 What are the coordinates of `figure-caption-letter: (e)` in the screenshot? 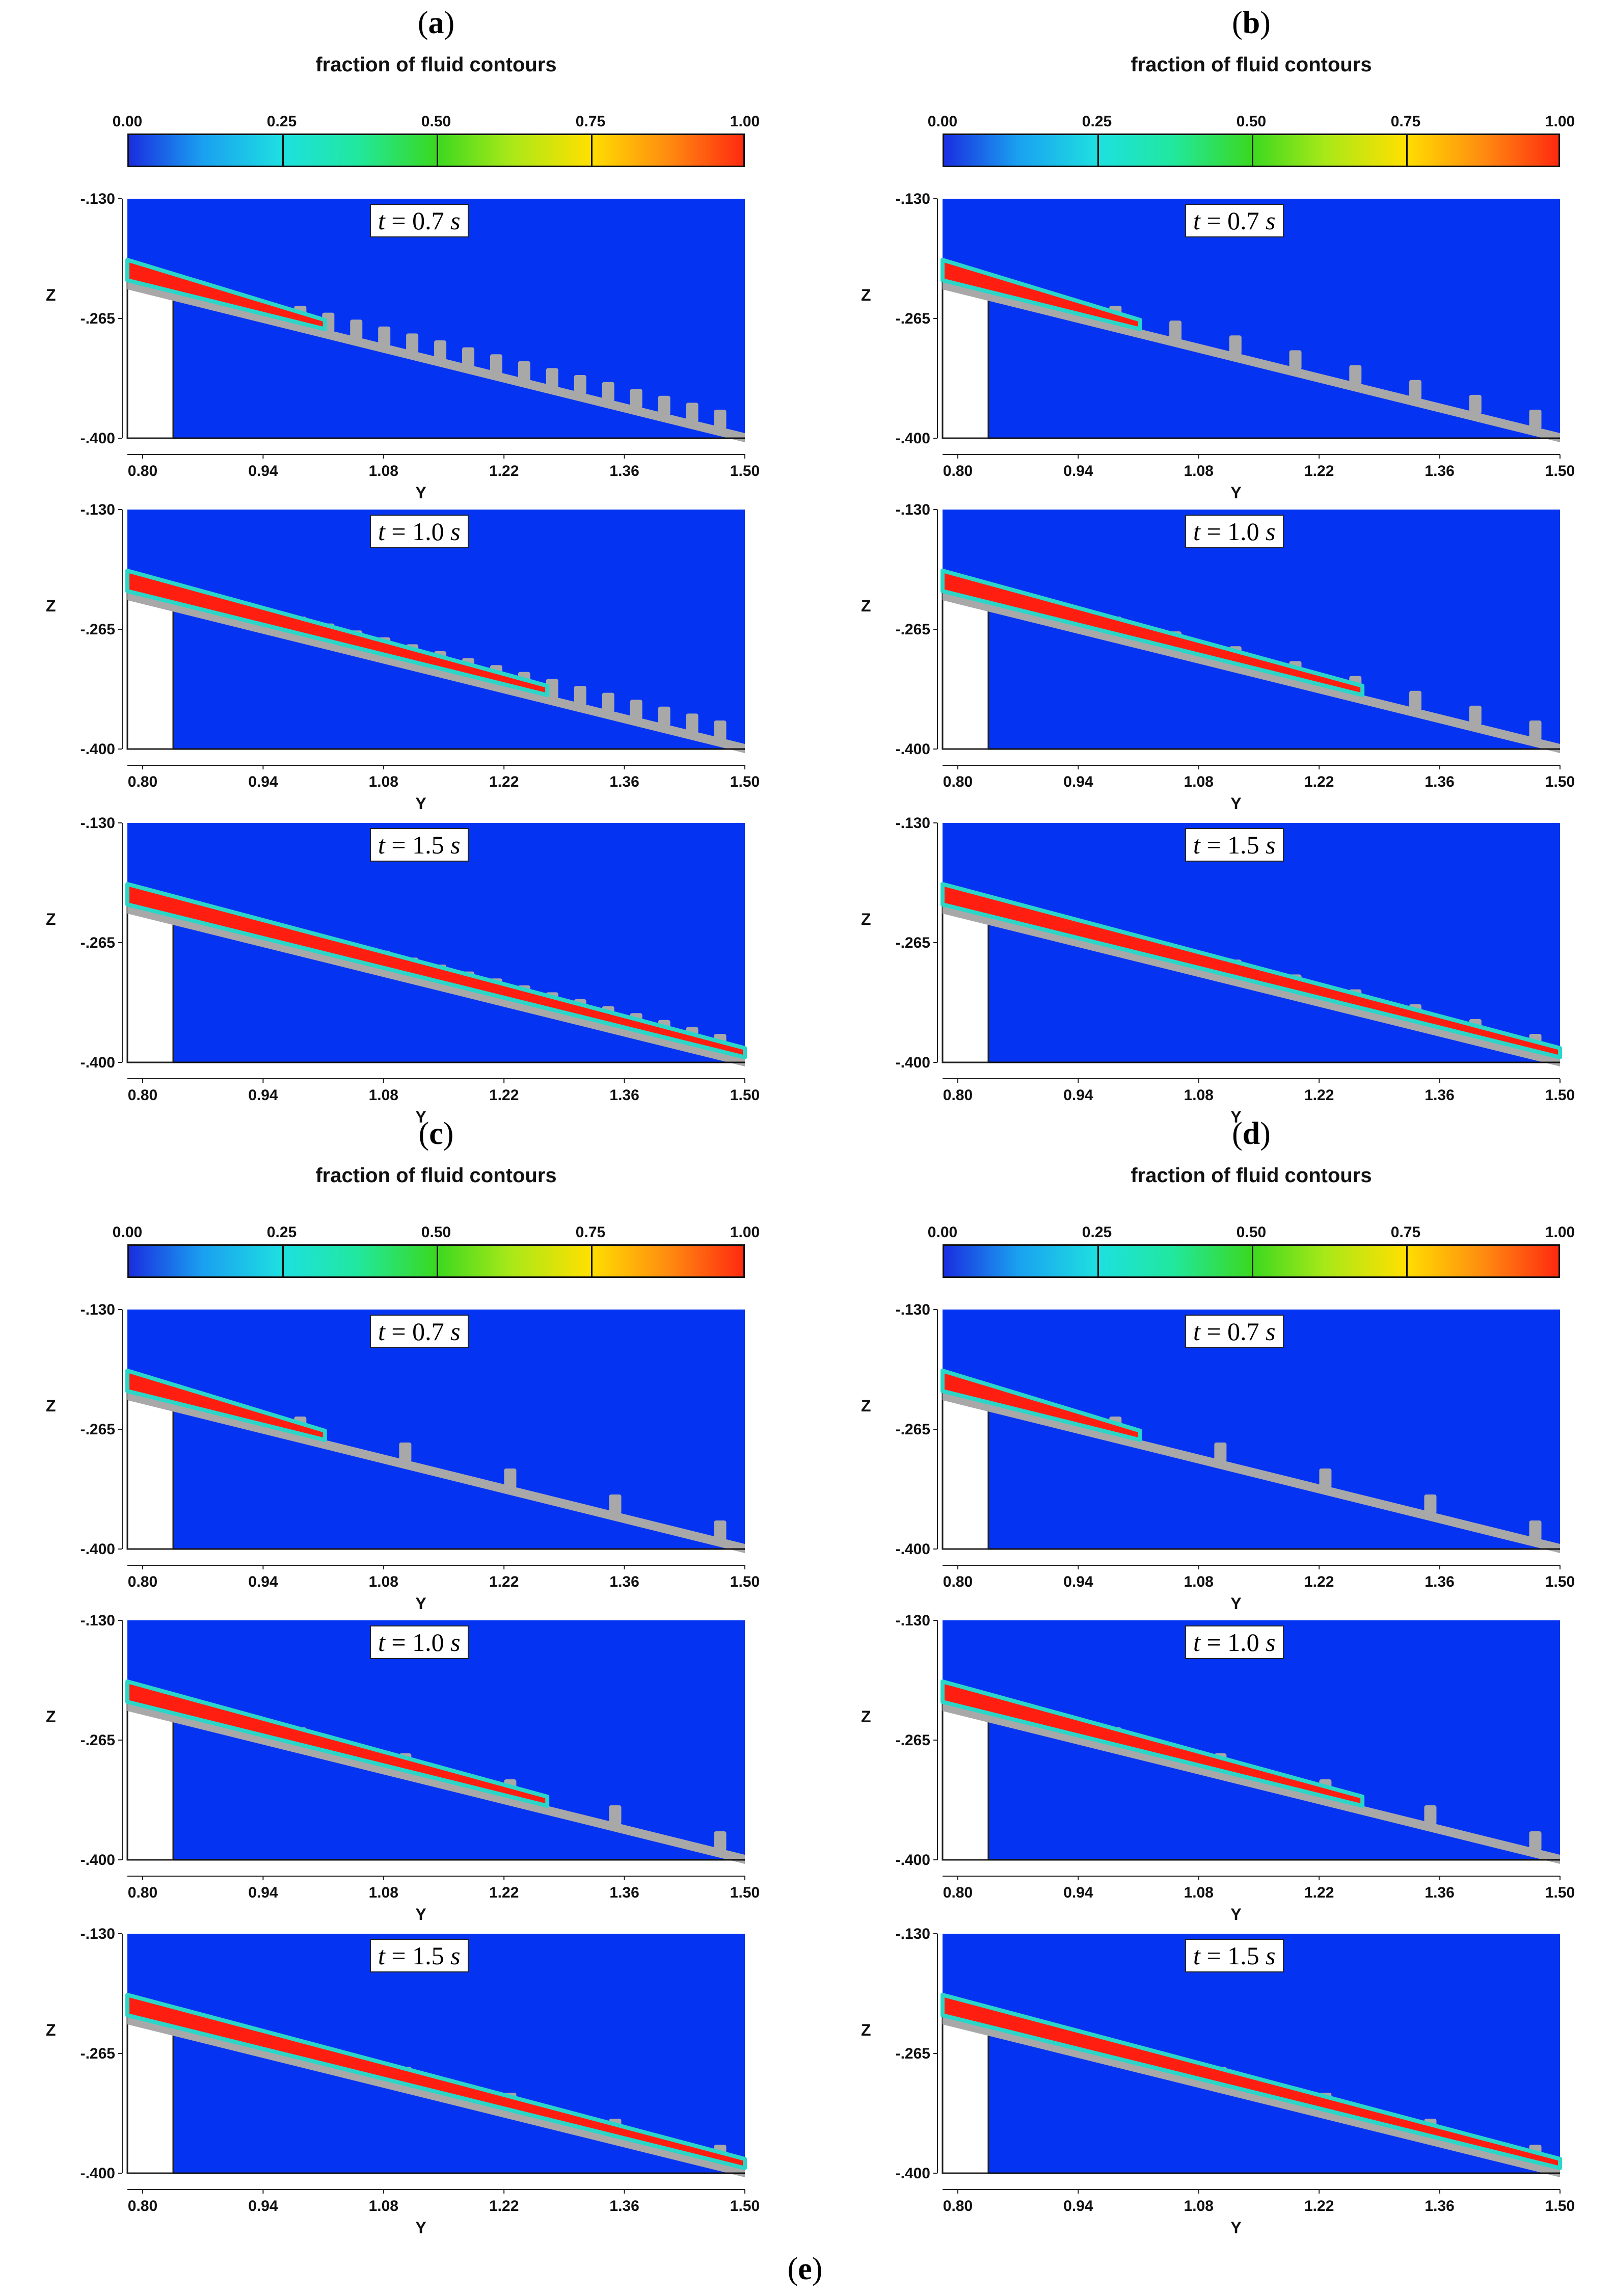 It's located at (805, 2269).